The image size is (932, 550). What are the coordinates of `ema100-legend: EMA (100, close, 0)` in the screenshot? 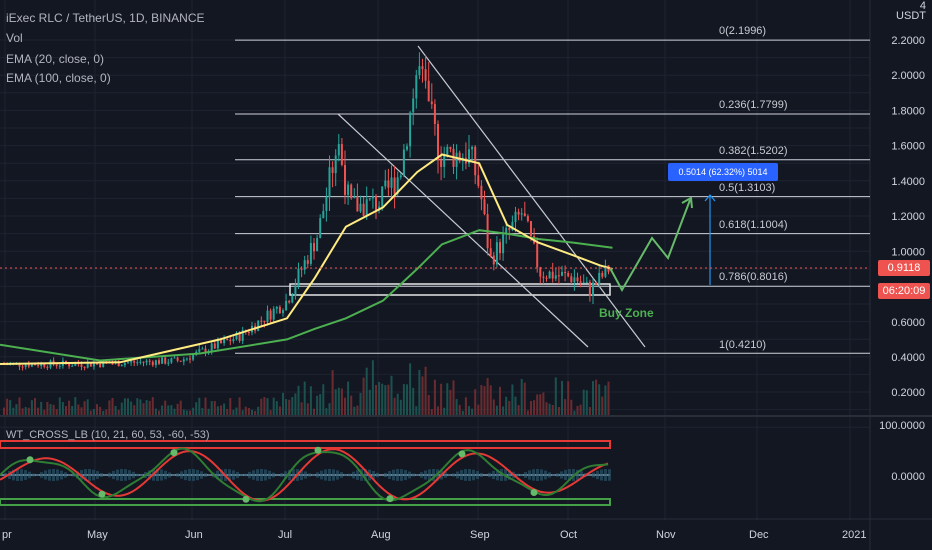 It's located at (58, 78).